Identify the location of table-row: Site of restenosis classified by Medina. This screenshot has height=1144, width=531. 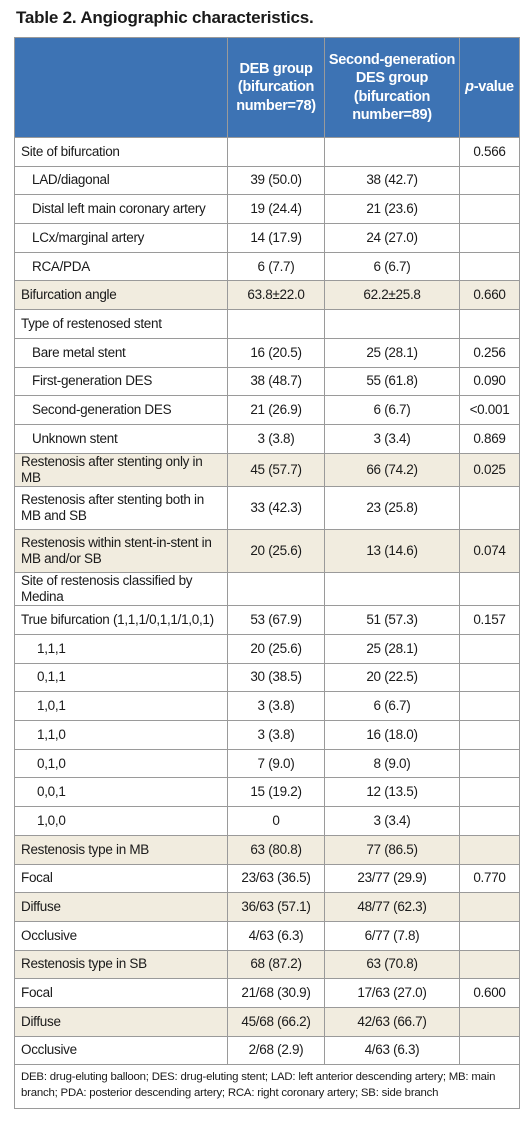
(267, 589).